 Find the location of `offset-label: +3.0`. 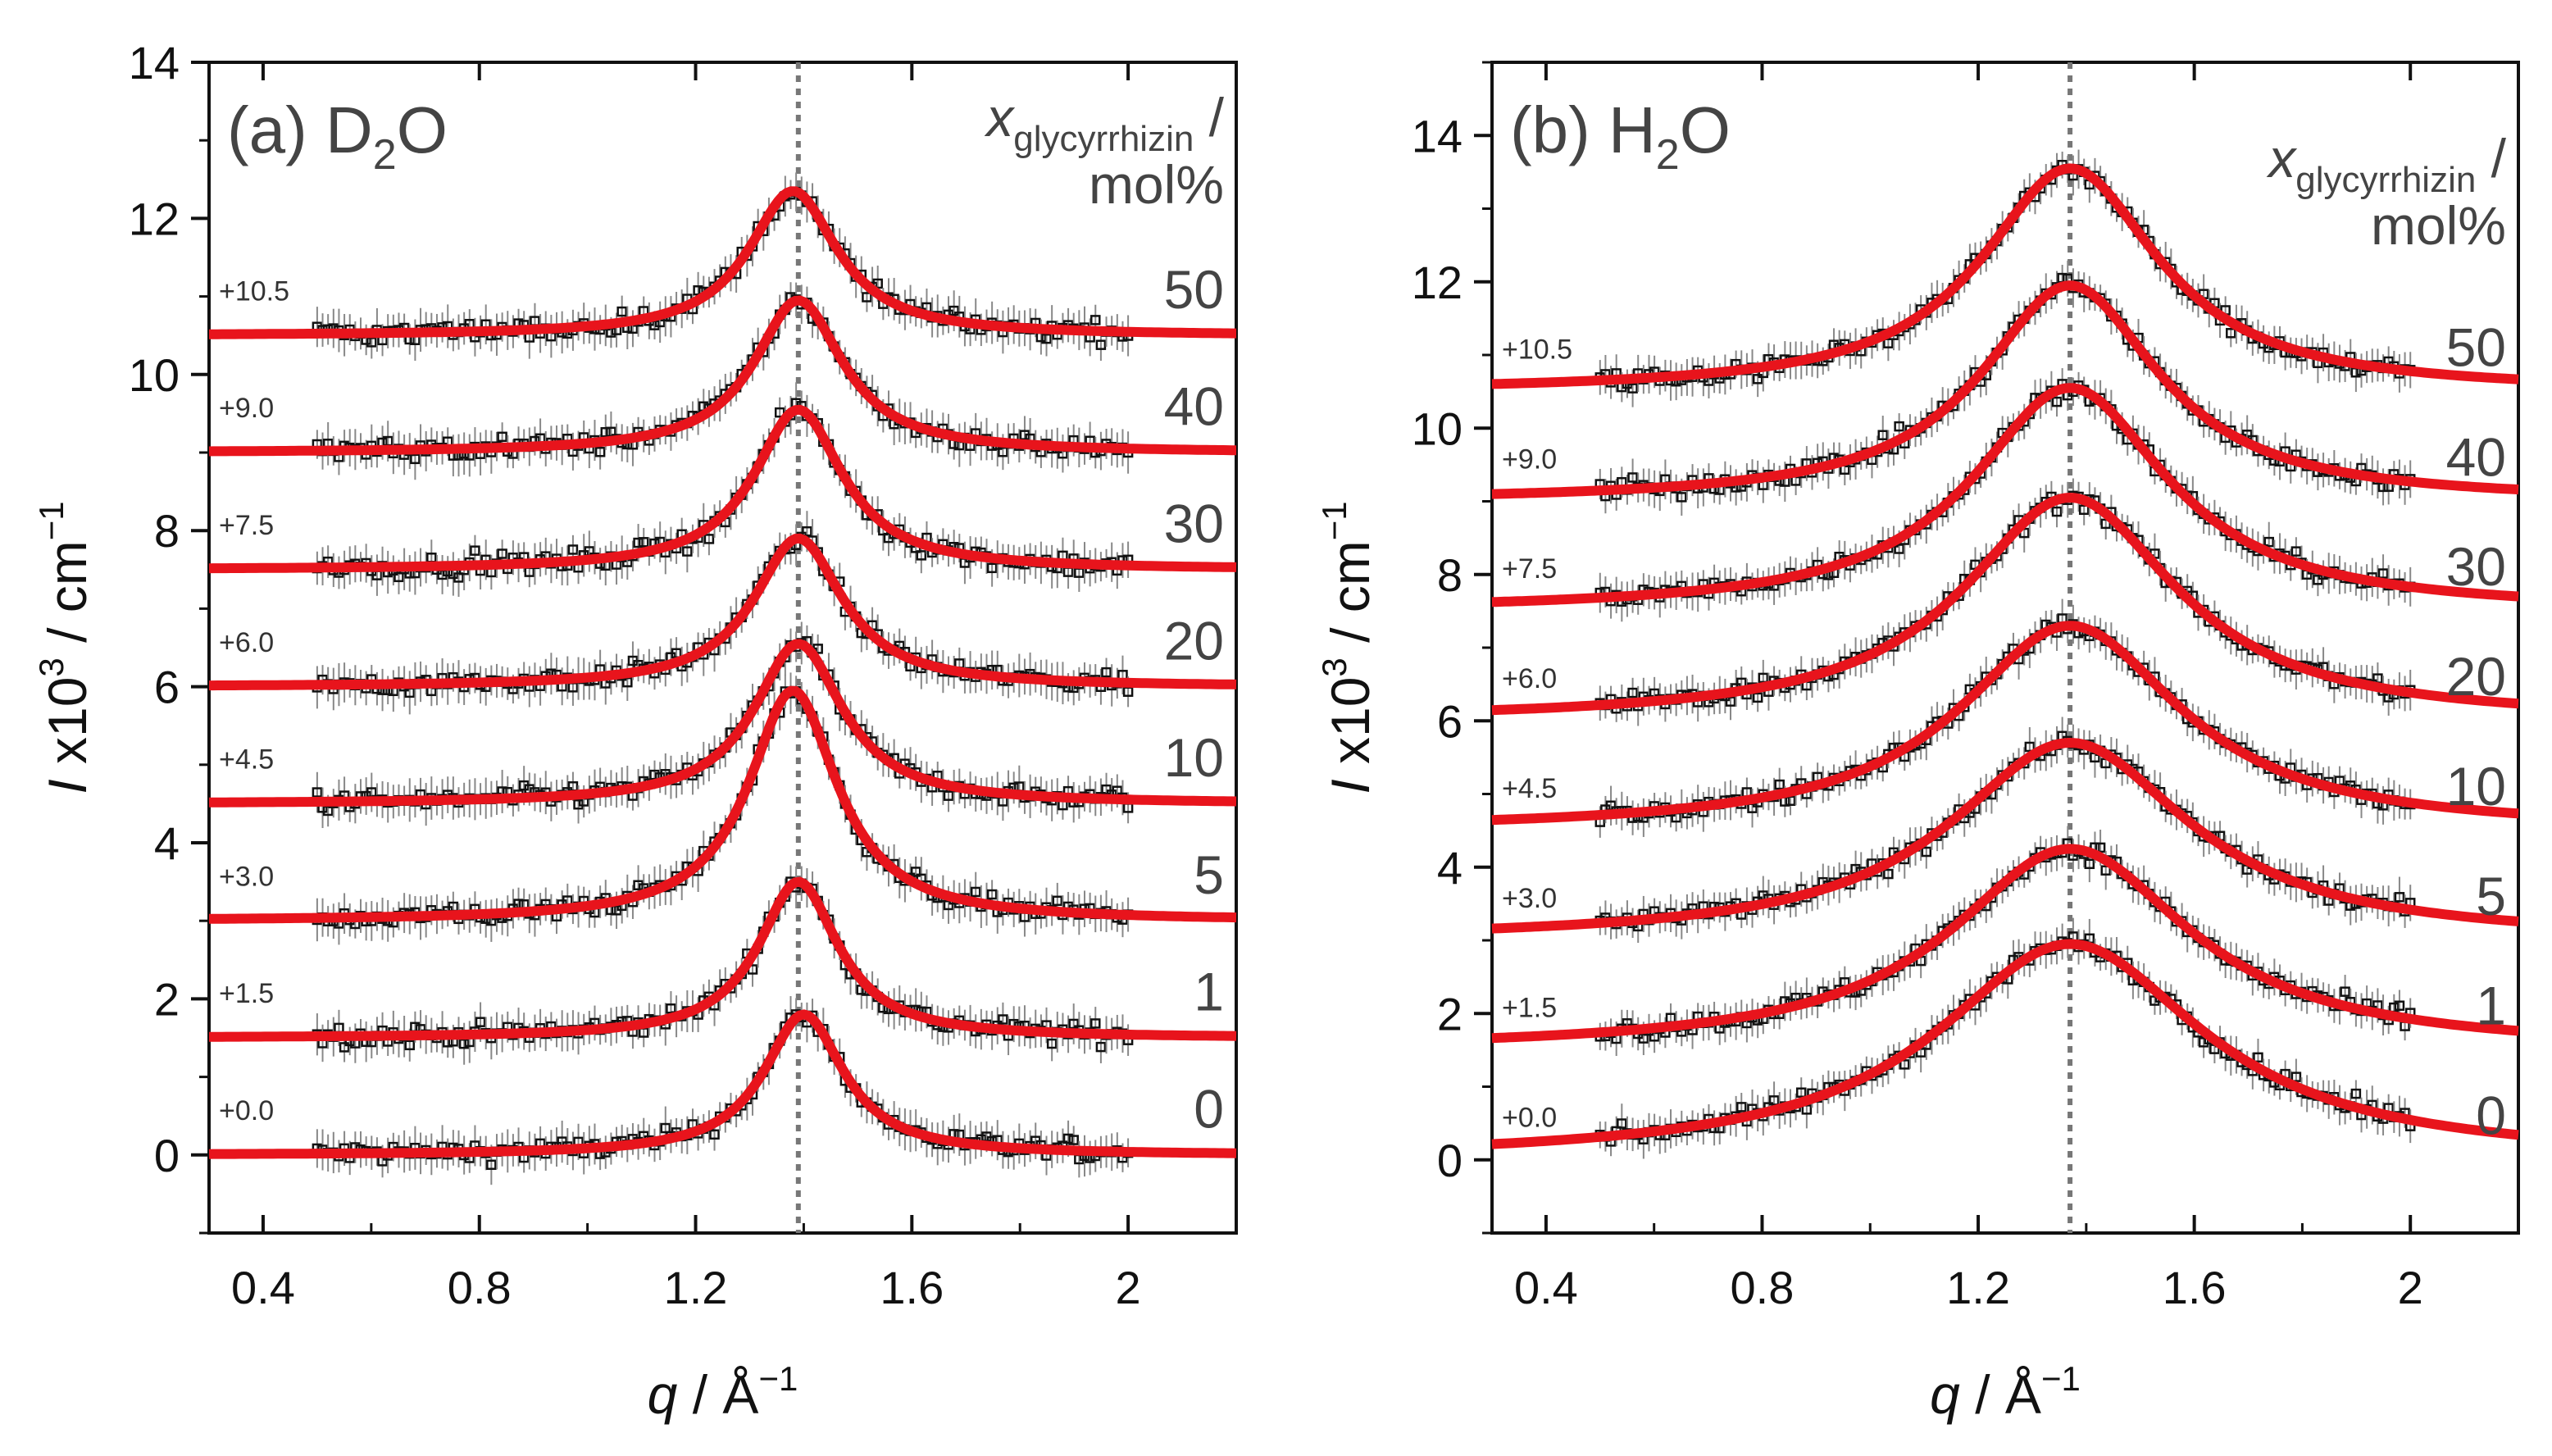

offset-label: +3.0 is located at coordinates (247, 876).